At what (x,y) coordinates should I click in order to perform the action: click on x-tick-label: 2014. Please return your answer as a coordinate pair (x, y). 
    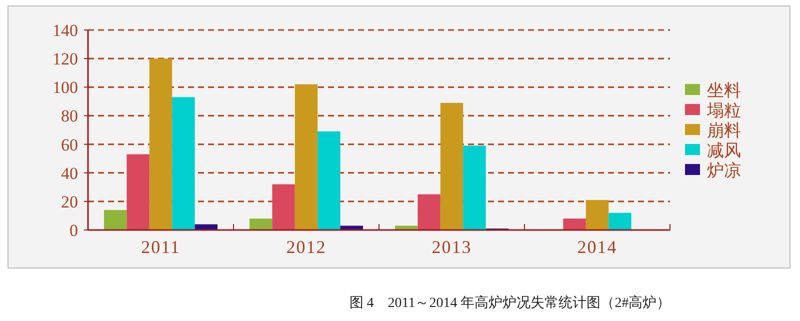
    Looking at the image, I should click on (597, 247).